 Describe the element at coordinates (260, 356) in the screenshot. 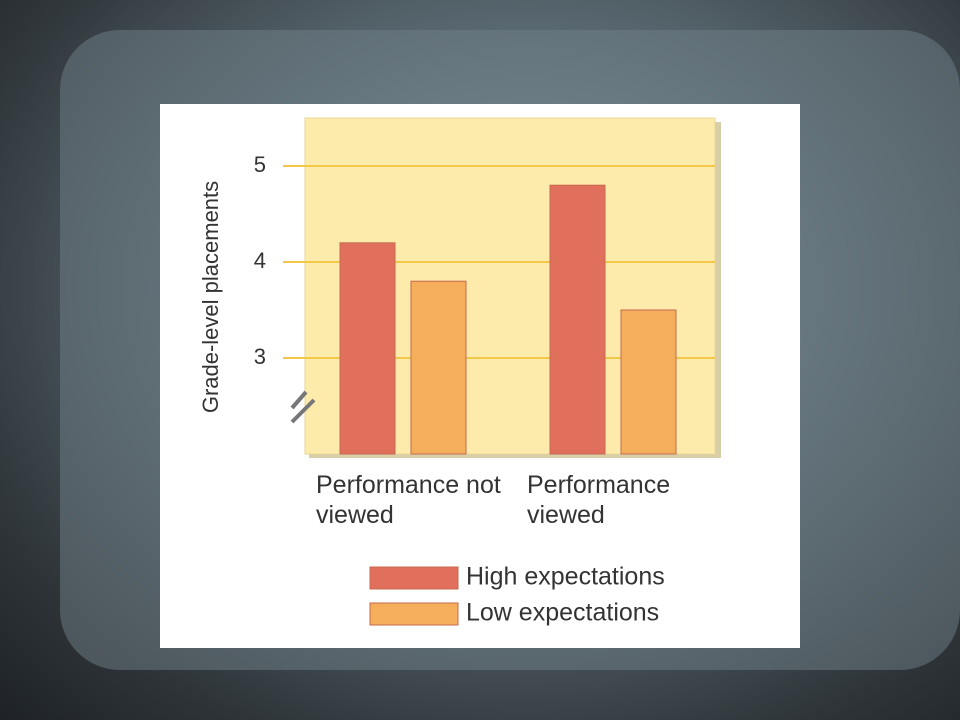

I see `y-tick-label: 3` at that location.